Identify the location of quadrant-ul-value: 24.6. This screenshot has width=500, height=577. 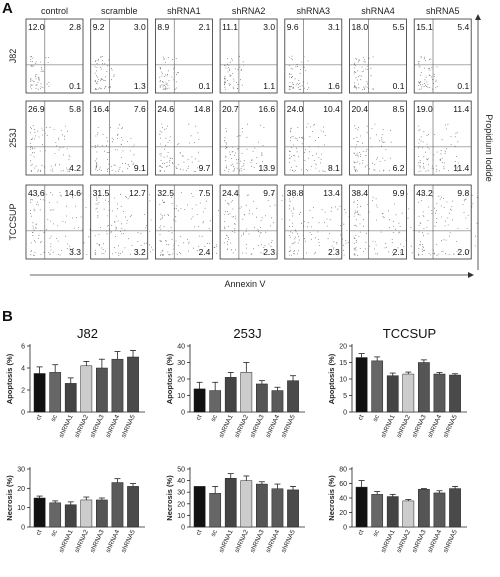
(165, 109).